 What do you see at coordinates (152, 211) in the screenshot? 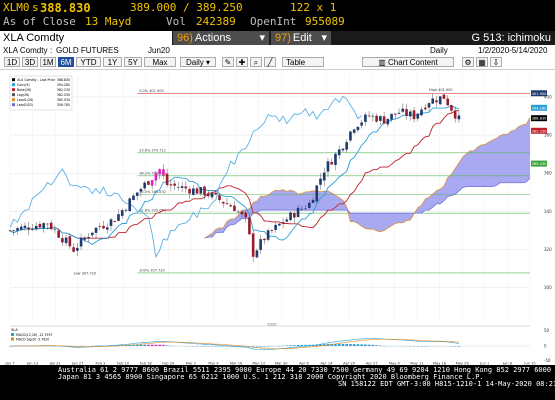
I see `fib-label: 61.8% 339.054` at bounding box center [152, 211].